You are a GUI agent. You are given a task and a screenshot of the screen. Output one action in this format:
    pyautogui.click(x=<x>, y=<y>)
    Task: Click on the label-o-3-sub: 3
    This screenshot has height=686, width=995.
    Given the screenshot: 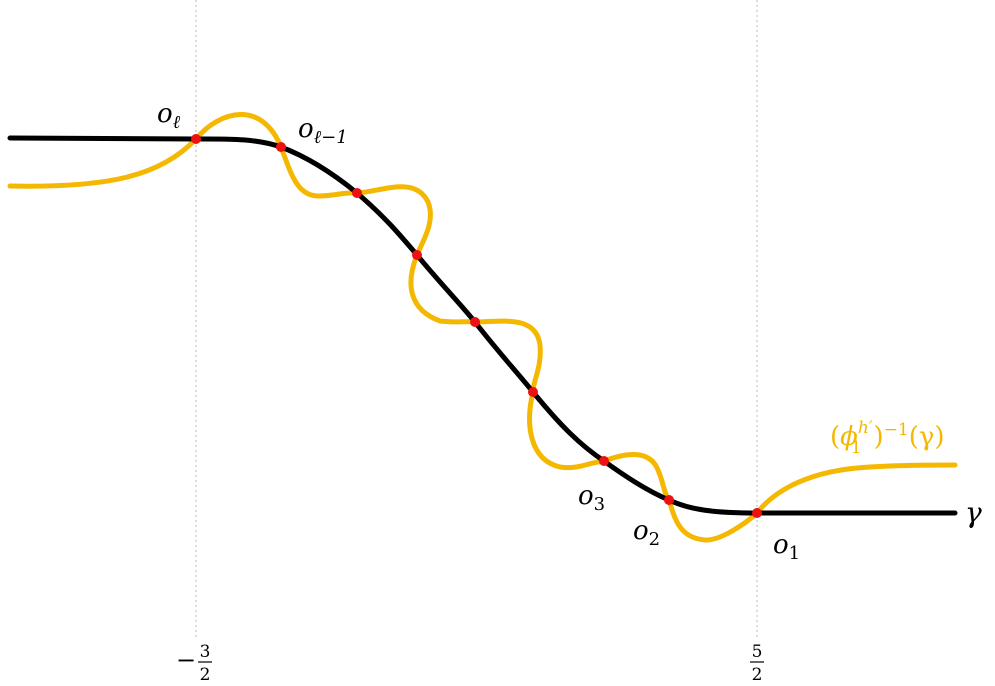 What is the action you would take?
    pyautogui.click(x=599, y=504)
    